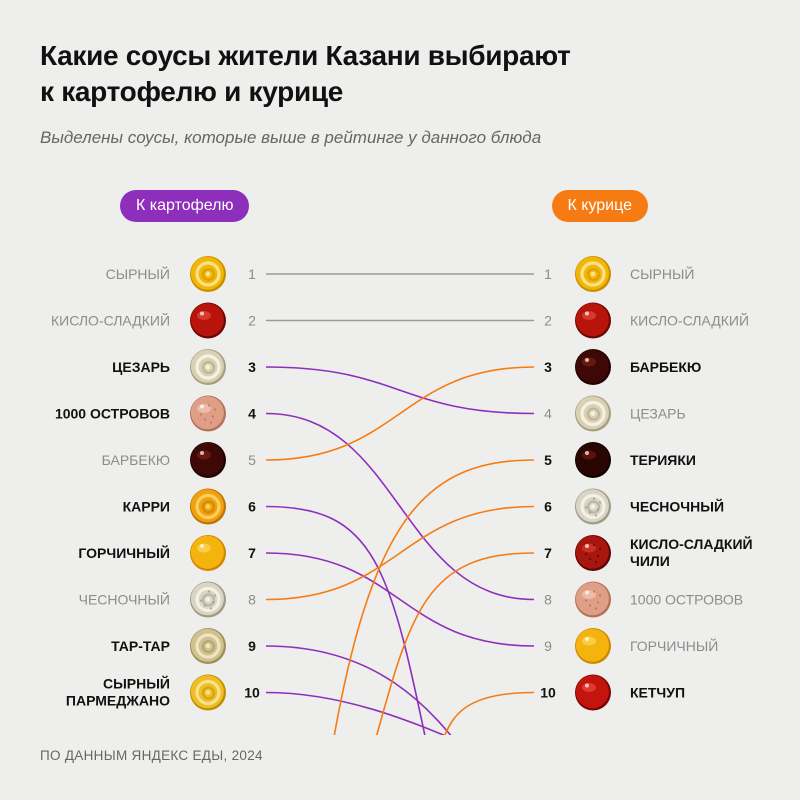 The image size is (800, 800). Describe the element at coordinates (138, 273) in the screenshot. I see `potato-sauce-label-1: СЫРНЫЙ` at that location.